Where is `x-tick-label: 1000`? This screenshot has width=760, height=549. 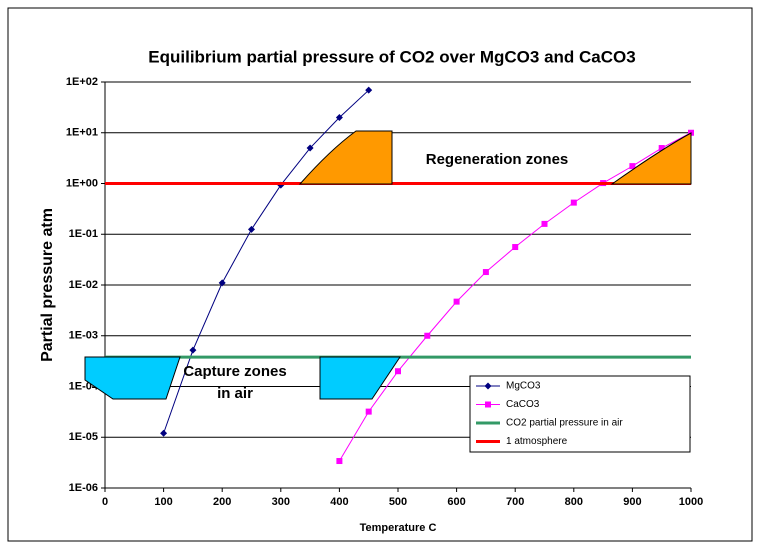 x-tick-label: 1000 is located at coordinates (691, 502).